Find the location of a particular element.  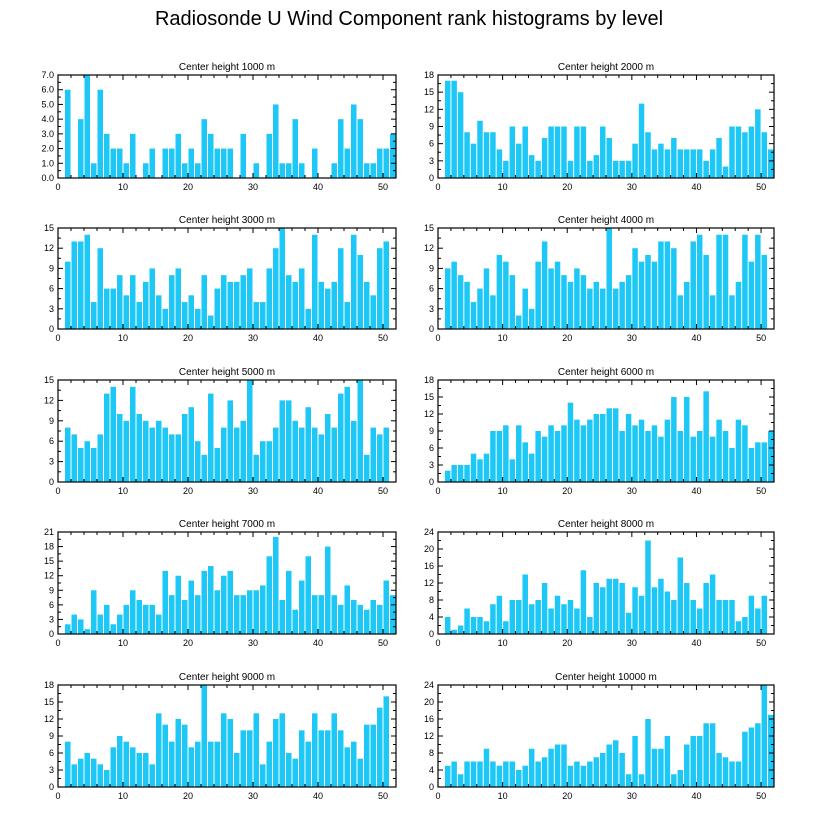

y-tick-label: 6 is located at coordinates (431, 144).